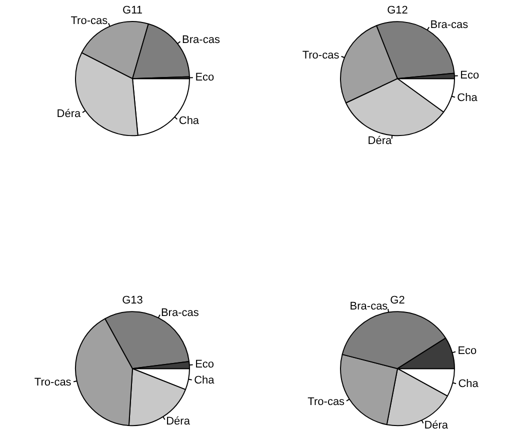 This screenshot has height=446, width=531. I want to click on chart-title: G2, so click(397, 300).